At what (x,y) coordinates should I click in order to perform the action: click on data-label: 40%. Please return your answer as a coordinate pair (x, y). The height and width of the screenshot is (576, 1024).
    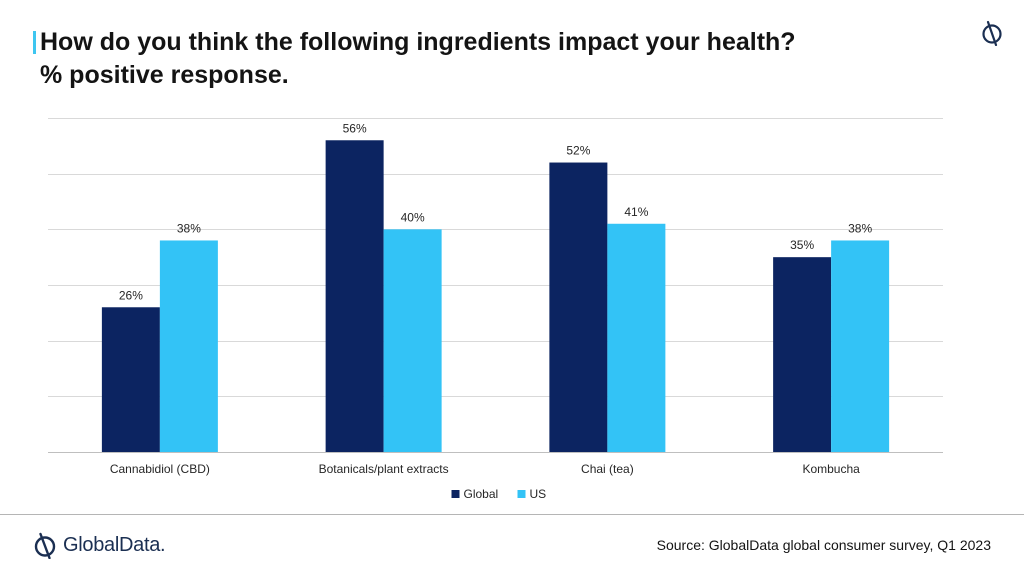
    Looking at the image, I should click on (413, 217).